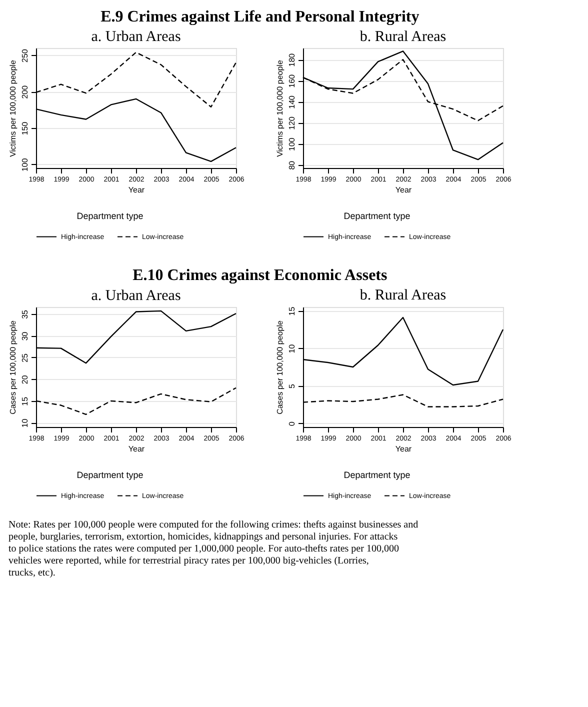 Image resolution: width=588 pixels, height=707 pixels. Describe the element at coordinates (25, 314) in the screenshot. I see `y-tick-label: 35` at that location.